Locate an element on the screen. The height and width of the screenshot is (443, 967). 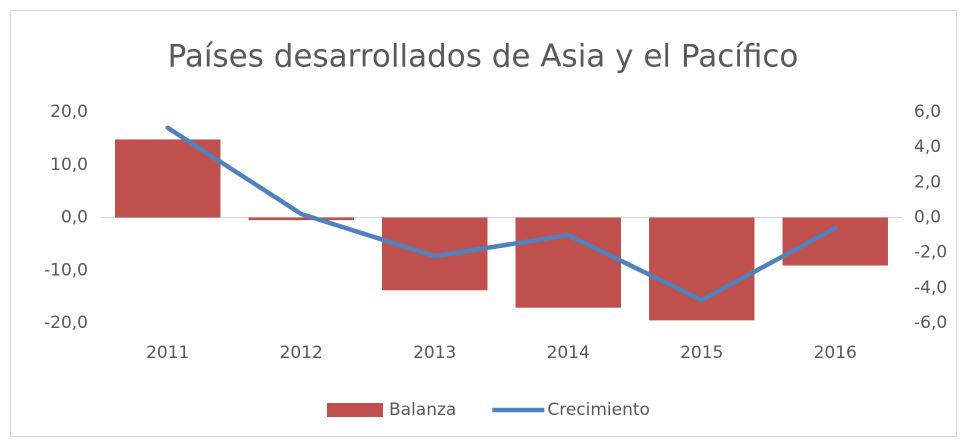
y2-tick-label: 6,0 is located at coordinates (927, 112).